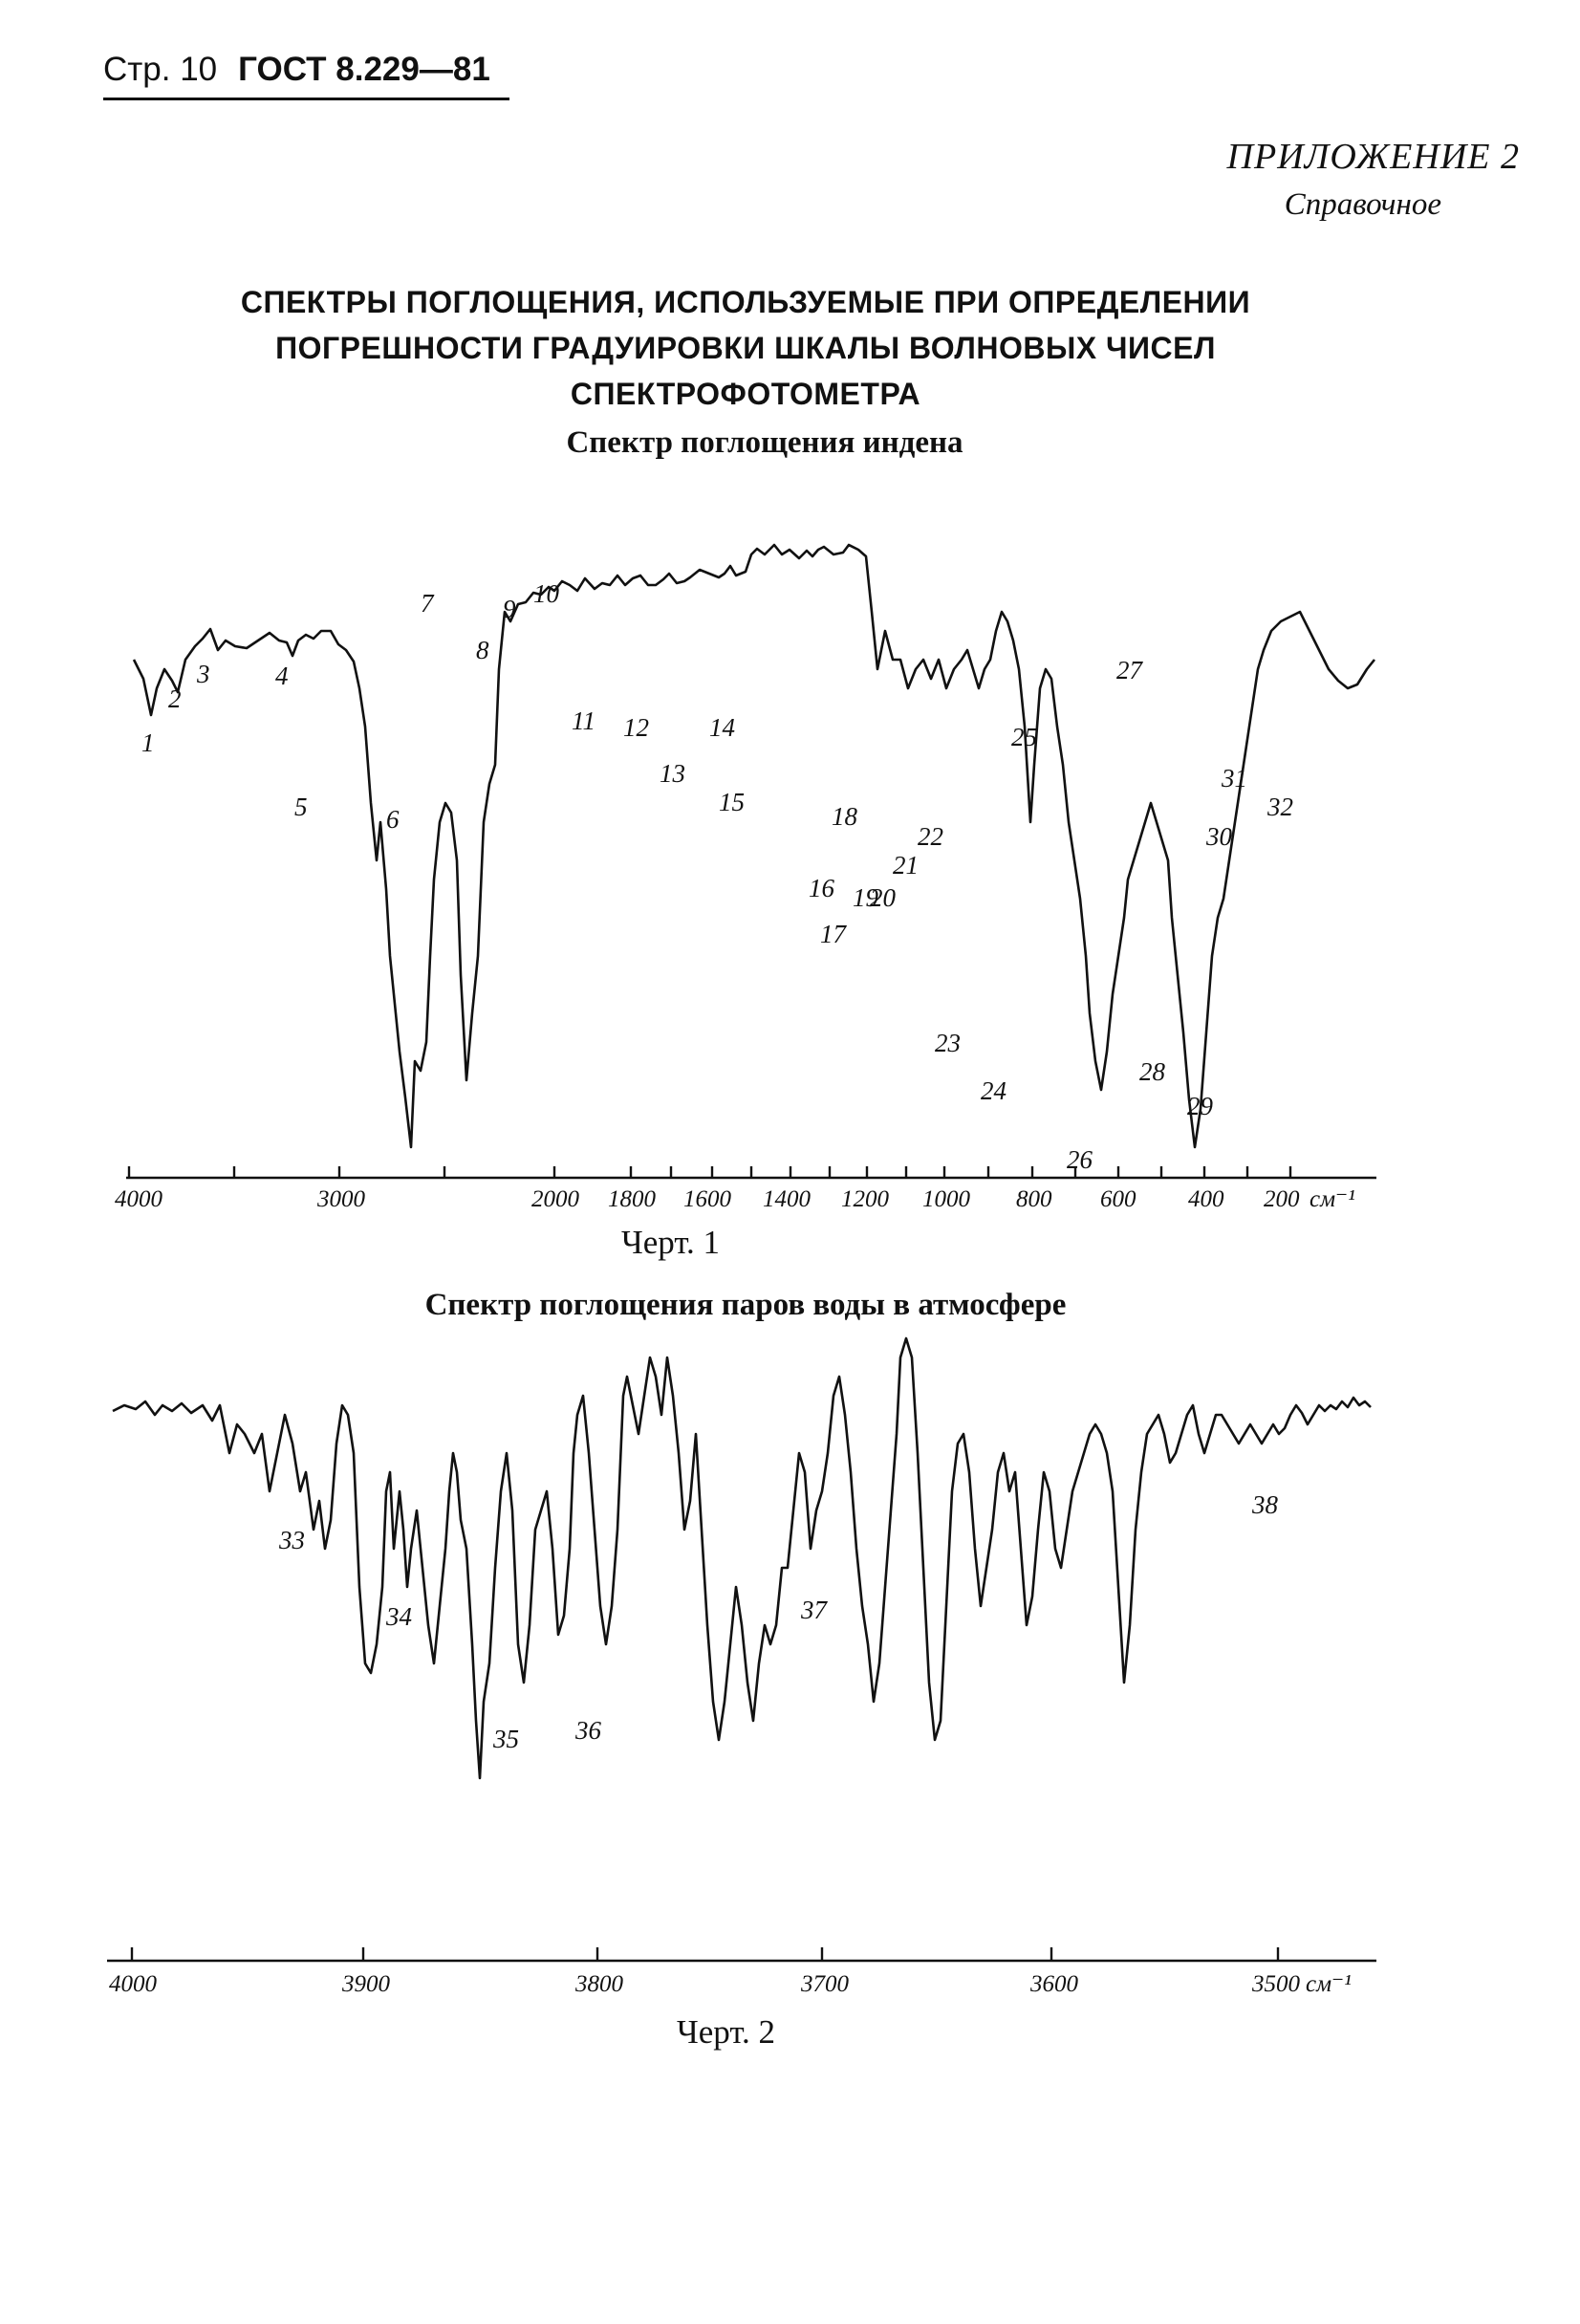  I want to click on appendix-subtitle: Справочное, so click(1362, 204).